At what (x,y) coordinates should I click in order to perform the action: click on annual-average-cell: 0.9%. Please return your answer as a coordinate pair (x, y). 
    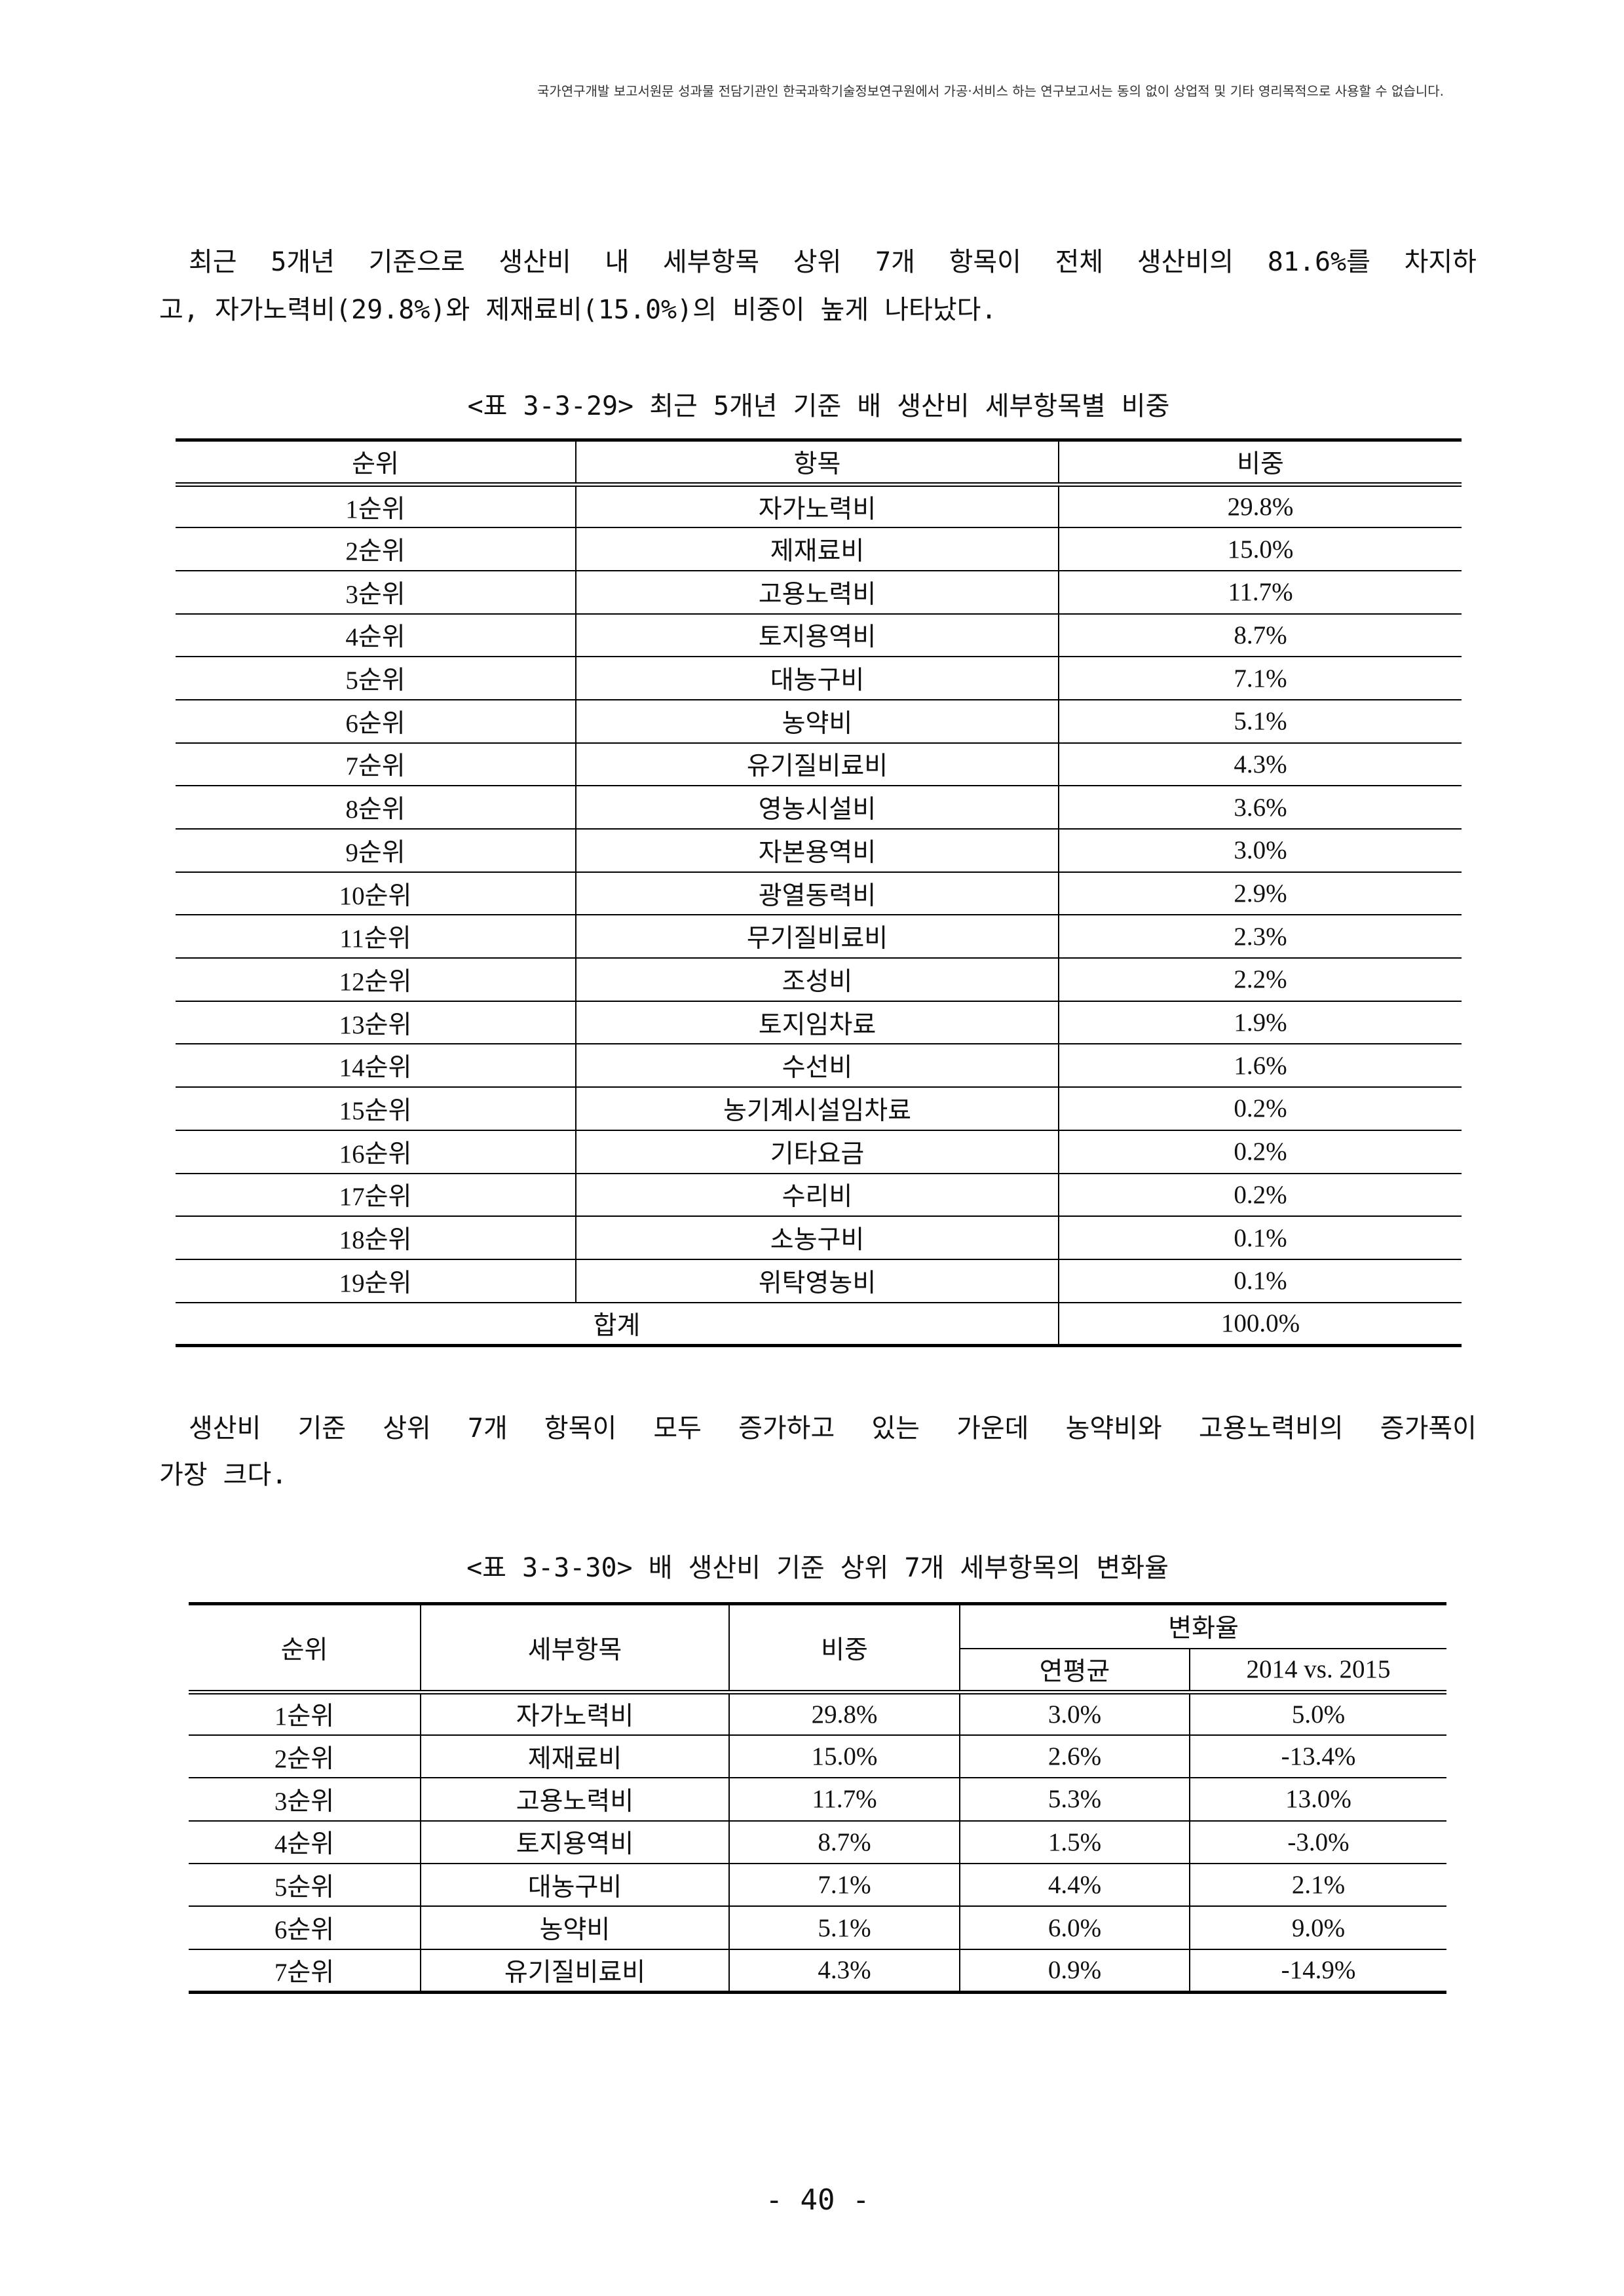
    Looking at the image, I should click on (1074, 1970).